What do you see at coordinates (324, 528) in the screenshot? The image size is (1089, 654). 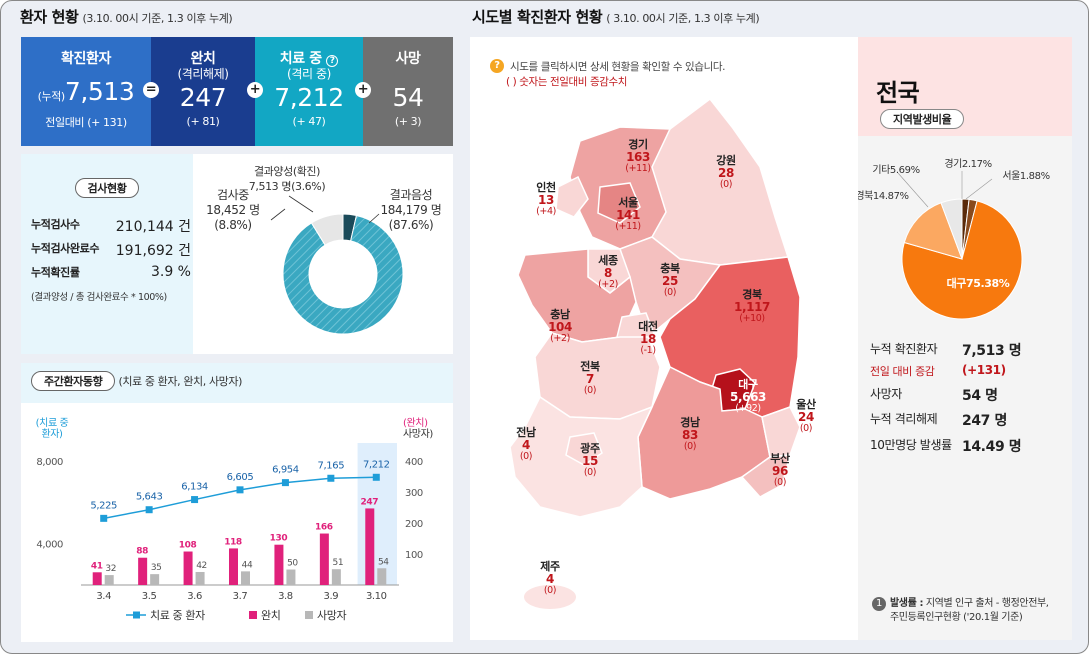 I see `recovered-bar-label: 166` at bounding box center [324, 528].